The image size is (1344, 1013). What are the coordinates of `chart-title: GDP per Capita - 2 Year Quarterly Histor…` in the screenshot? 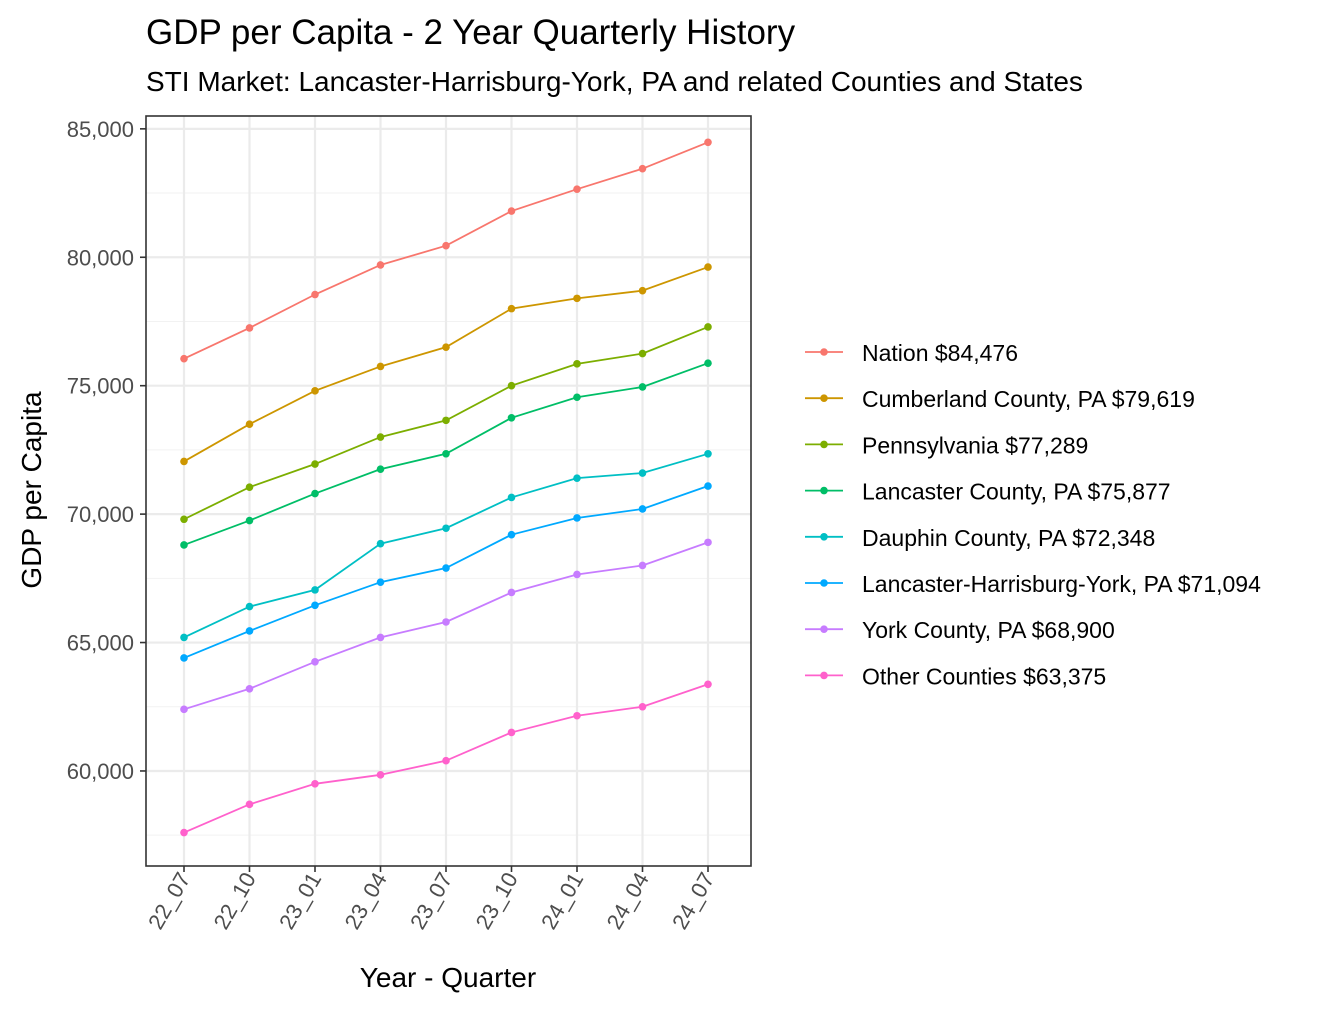 It's located at (471, 32).